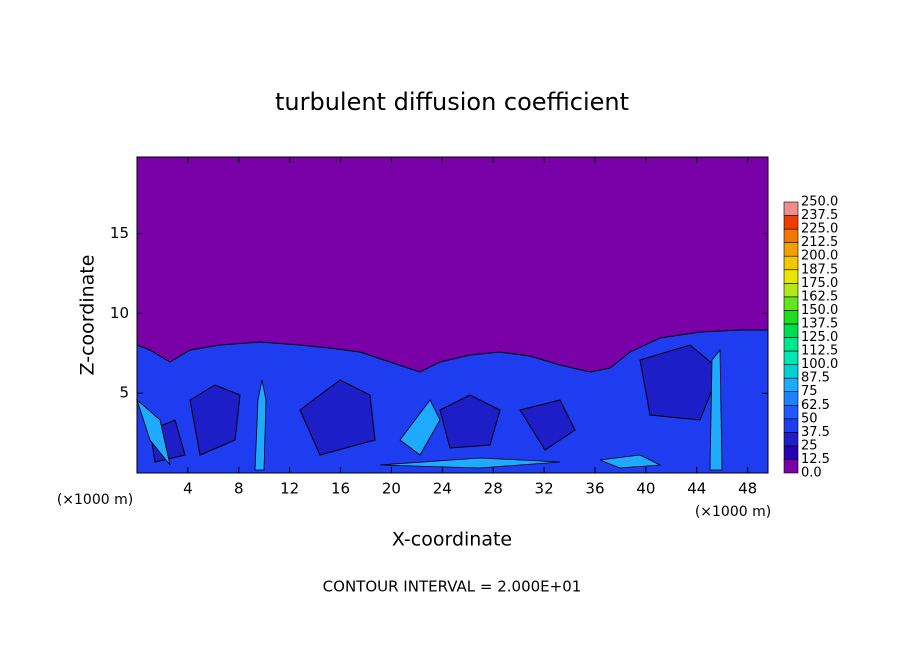 This screenshot has height=658, width=904. I want to click on y-tick-label: 15, so click(119, 233).